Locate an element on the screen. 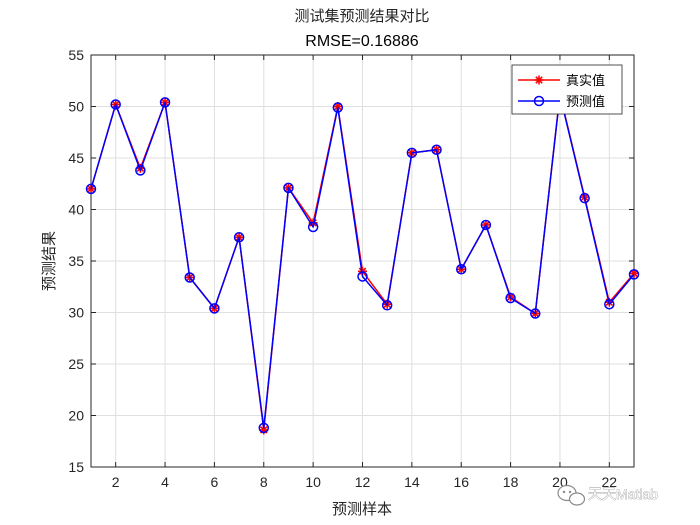 This screenshot has width=700, height=525. y-tick-label: 50 is located at coordinates (76, 107).